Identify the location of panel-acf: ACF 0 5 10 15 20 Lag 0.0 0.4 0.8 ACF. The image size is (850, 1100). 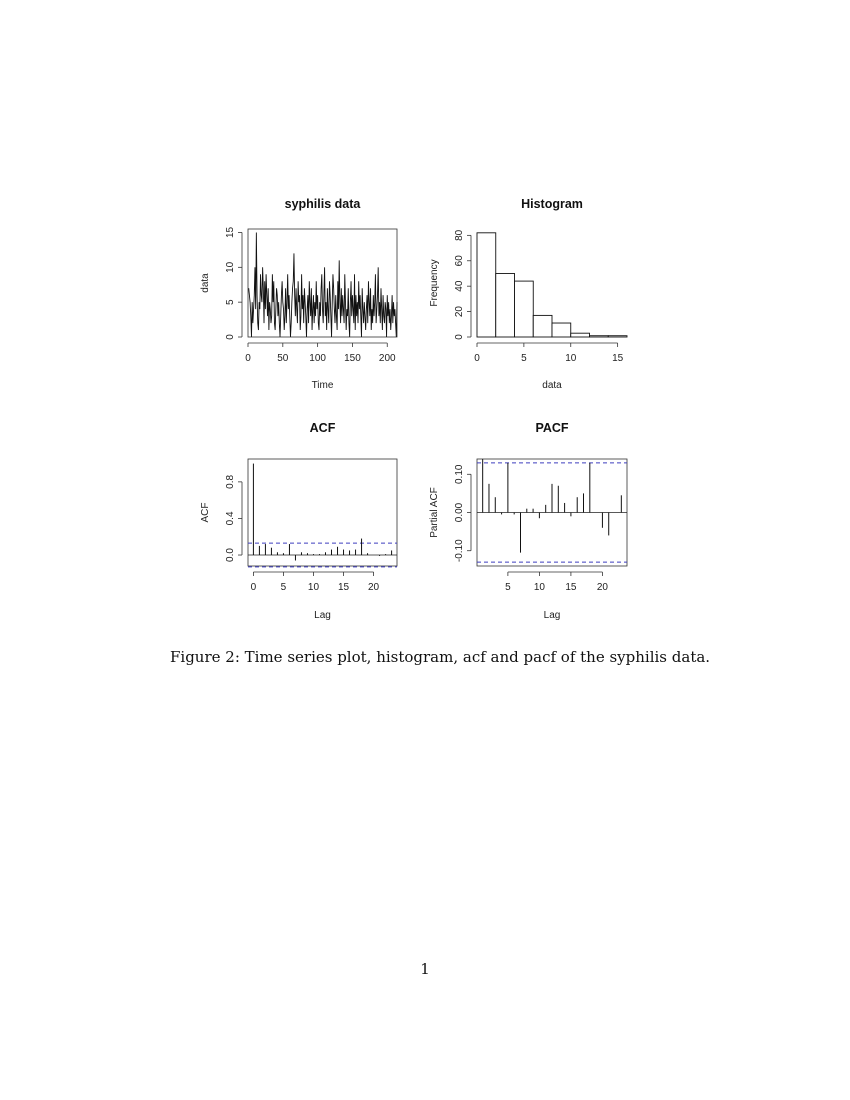
(299, 521).